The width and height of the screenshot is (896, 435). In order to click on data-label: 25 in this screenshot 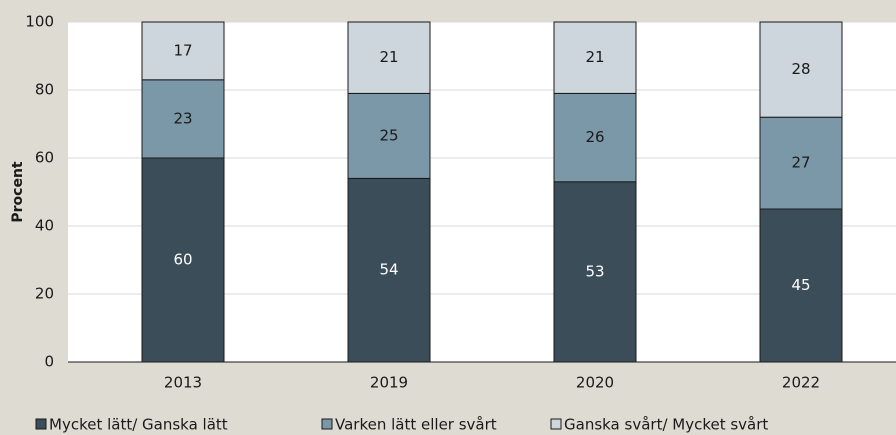, I will do `click(388, 135)`.